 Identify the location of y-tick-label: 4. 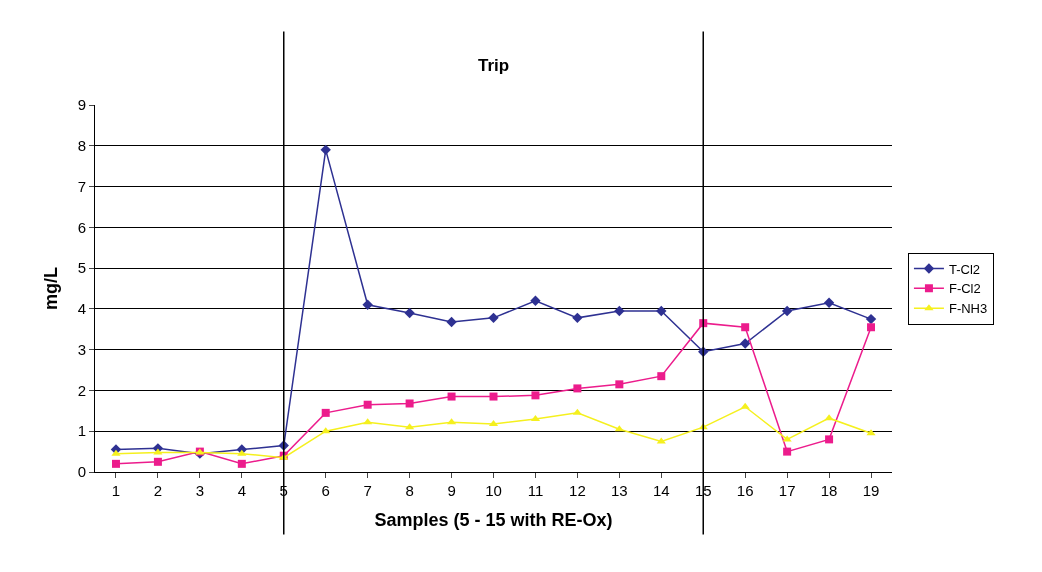
(81, 309).